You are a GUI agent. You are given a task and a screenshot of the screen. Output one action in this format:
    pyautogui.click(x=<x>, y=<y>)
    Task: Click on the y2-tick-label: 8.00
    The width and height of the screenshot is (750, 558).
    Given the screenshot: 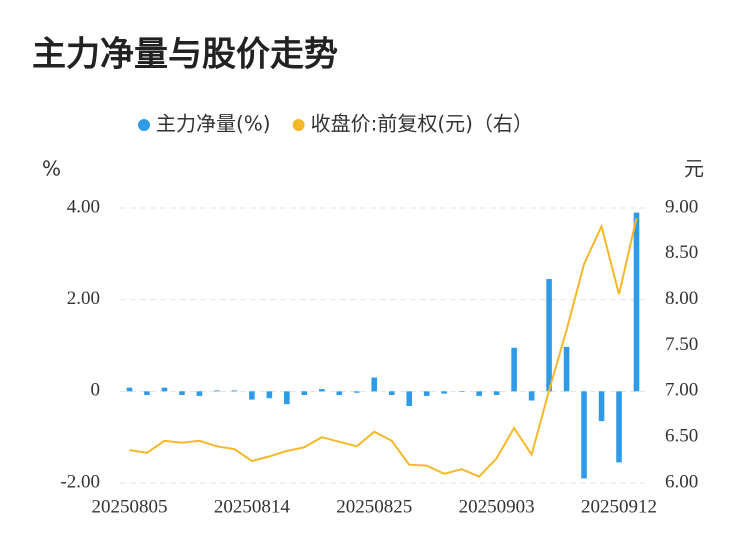 What is the action you would take?
    pyautogui.click(x=681, y=298)
    